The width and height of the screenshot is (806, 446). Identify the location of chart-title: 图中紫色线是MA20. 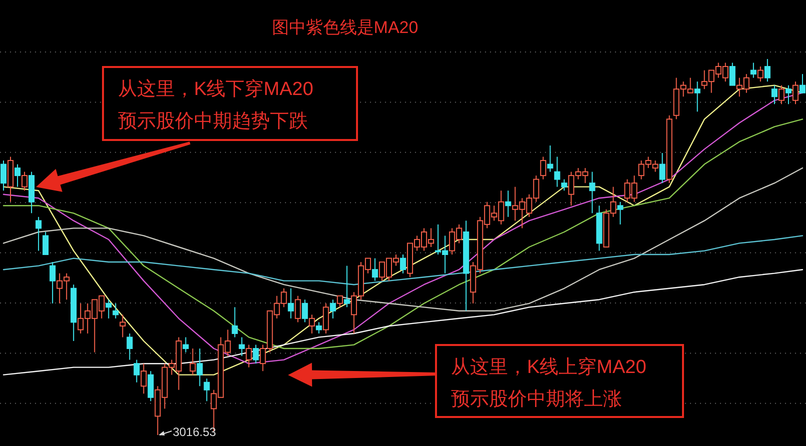
(345, 27).